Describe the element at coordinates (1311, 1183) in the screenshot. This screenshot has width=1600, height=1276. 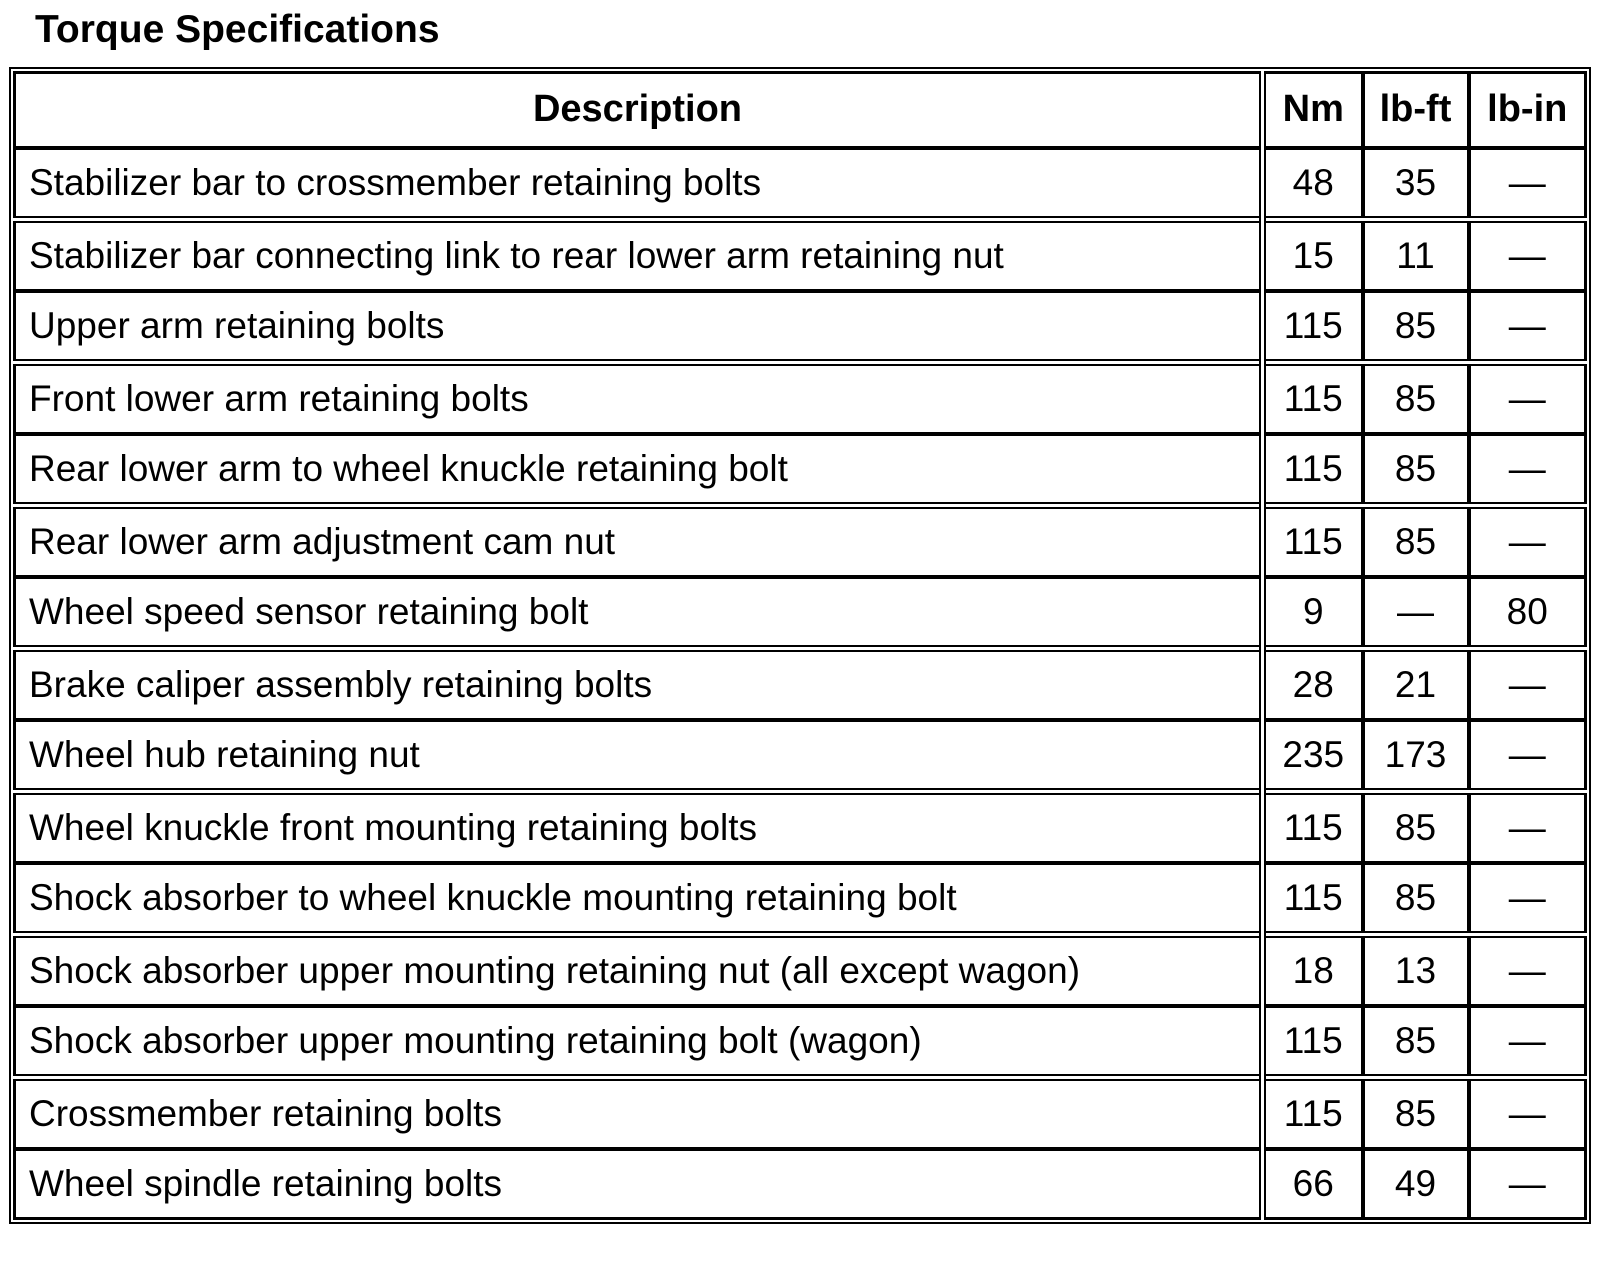
I see `nm-cell: 66` at that location.